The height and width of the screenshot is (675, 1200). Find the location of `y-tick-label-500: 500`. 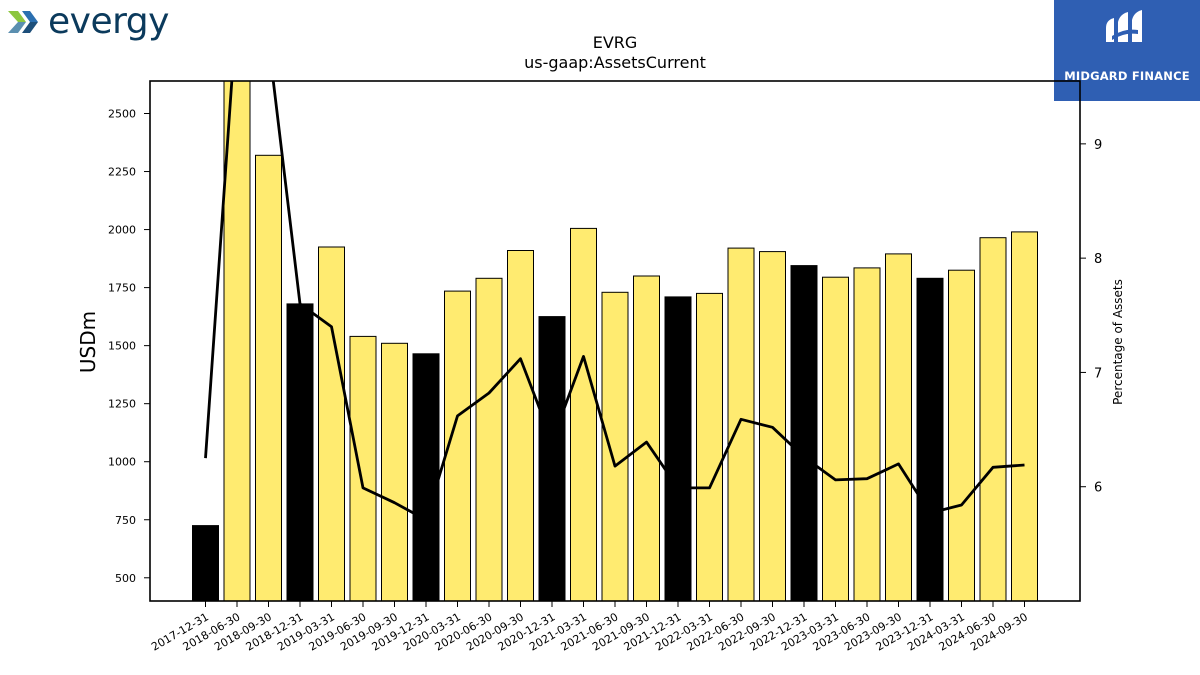

y-tick-label-500: 500 is located at coordinates (125, 578).